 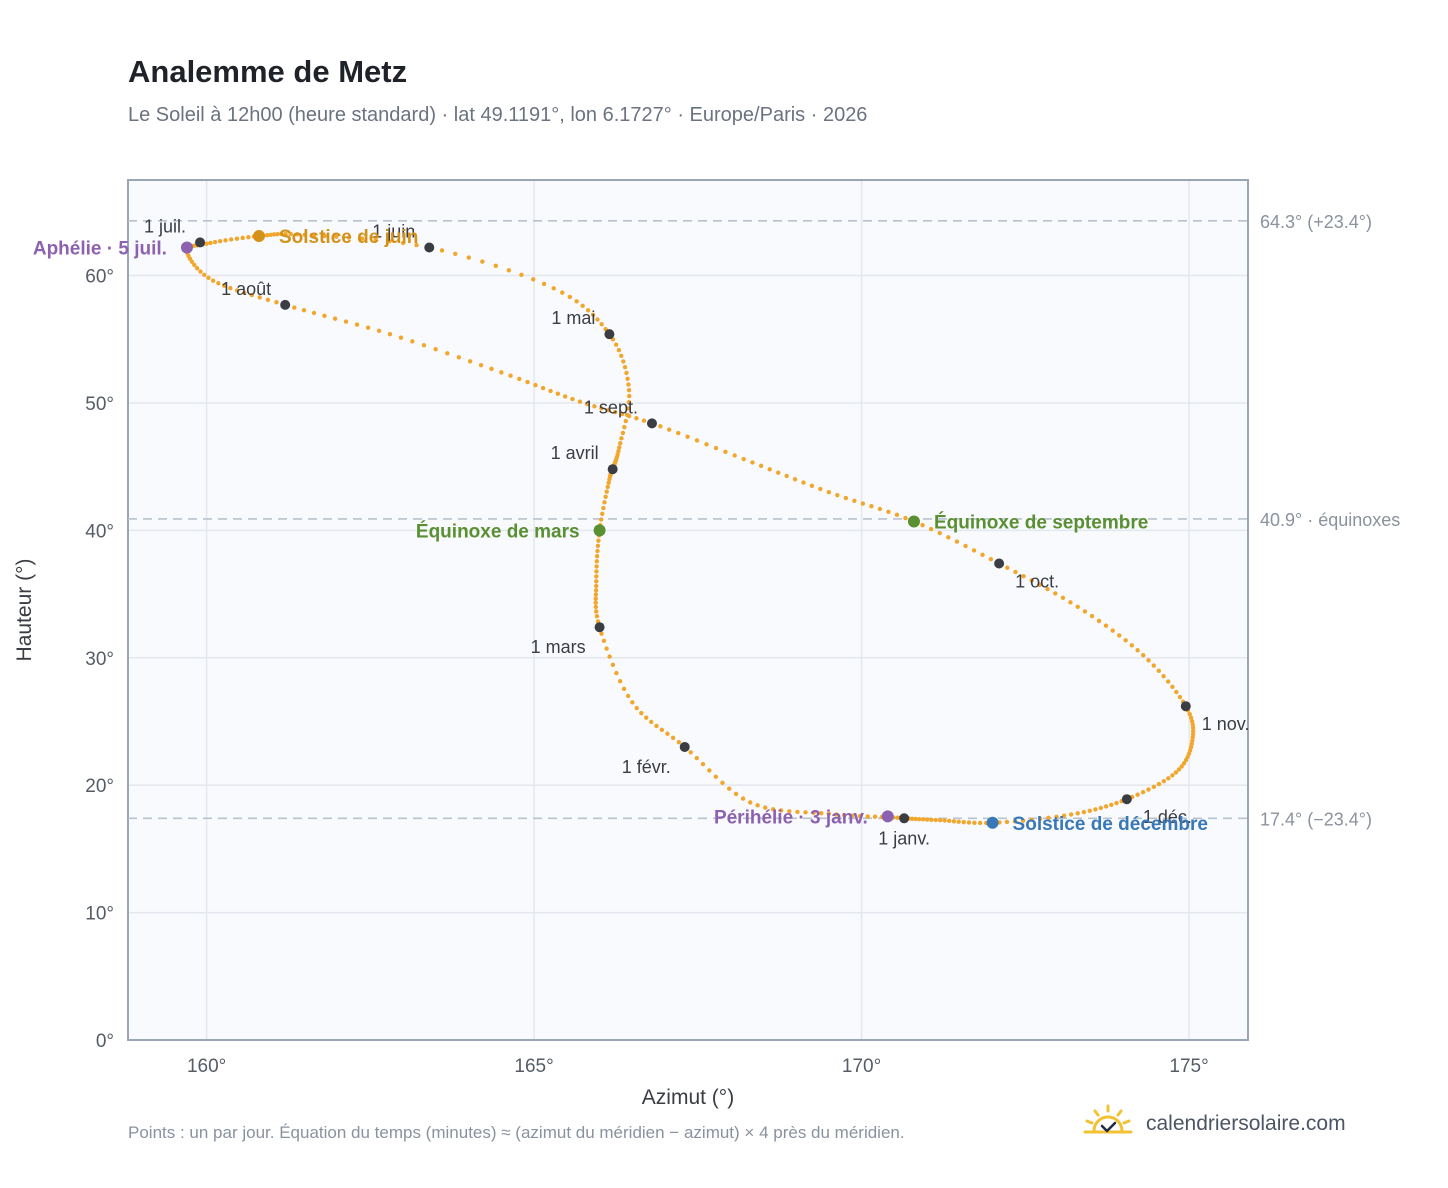 I want to click on month-label: 1 juil., so click(x=165, y=226).